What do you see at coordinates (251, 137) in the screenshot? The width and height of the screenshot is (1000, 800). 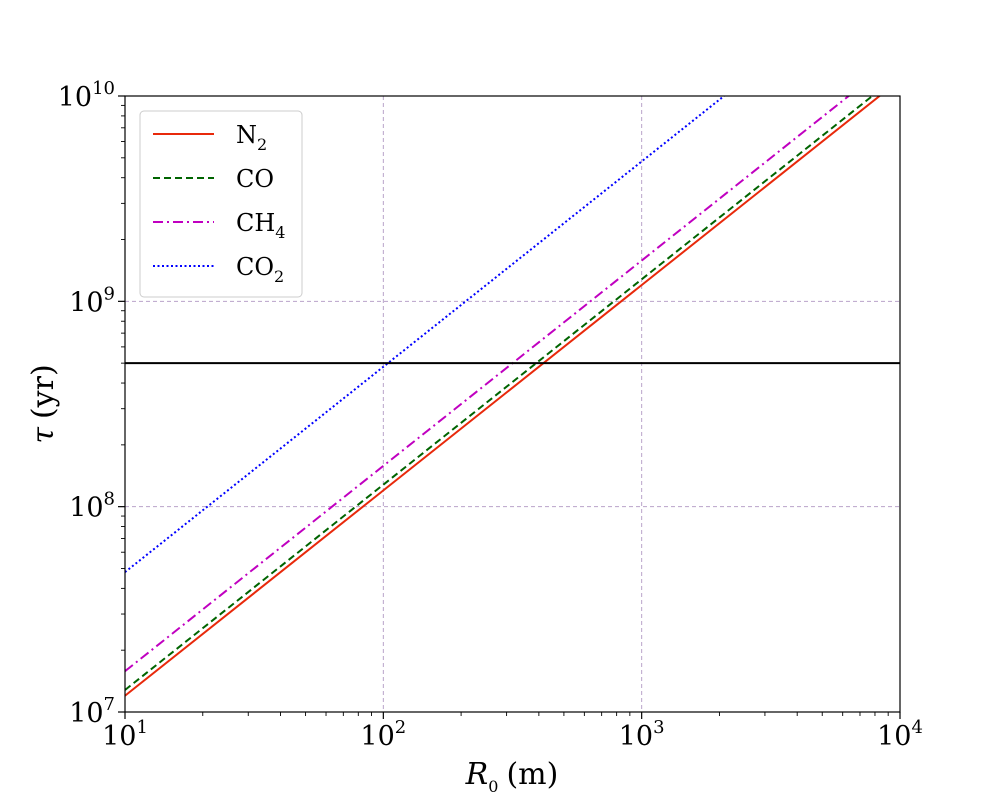 I see `legend-label: N2` at bounding box center [251, 137].